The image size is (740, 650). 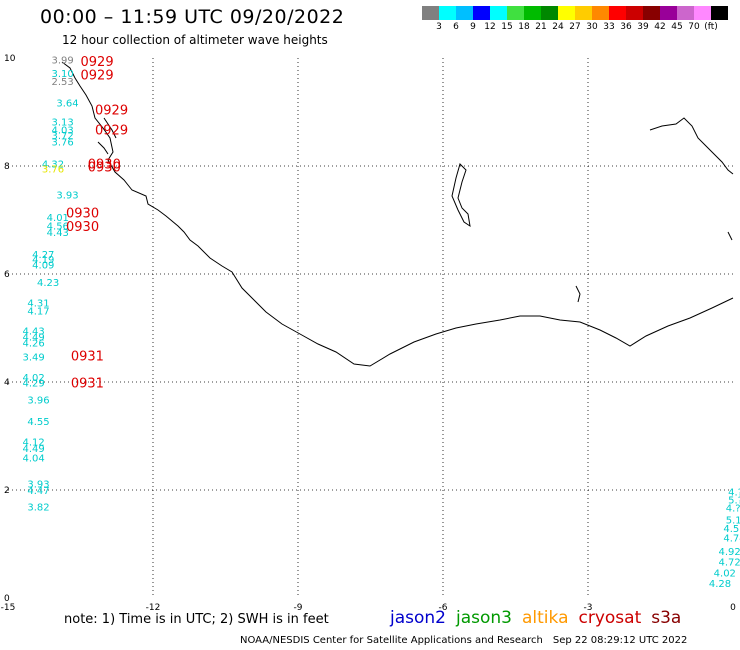 What do you see at coordinates (443, 608) in the screenshot?
I see `x-tick-label: -6` at bounding box center [443, 608].